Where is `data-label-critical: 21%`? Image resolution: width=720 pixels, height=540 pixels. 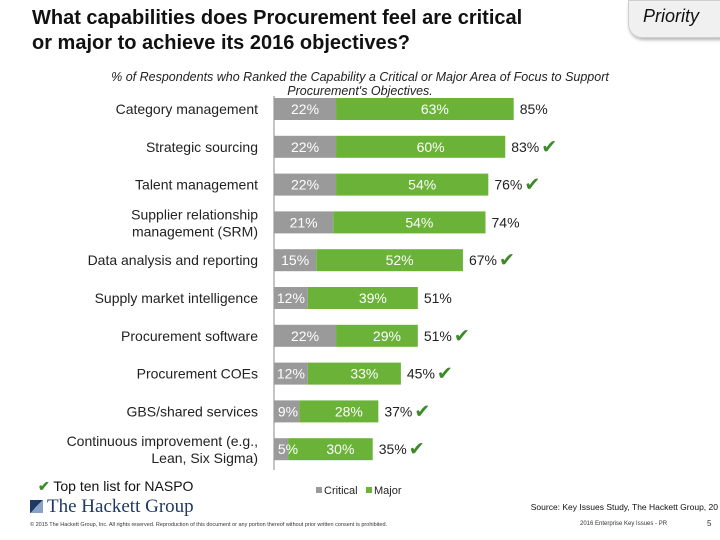 data-label-critical: 21% is located at coordinates (304, 222).